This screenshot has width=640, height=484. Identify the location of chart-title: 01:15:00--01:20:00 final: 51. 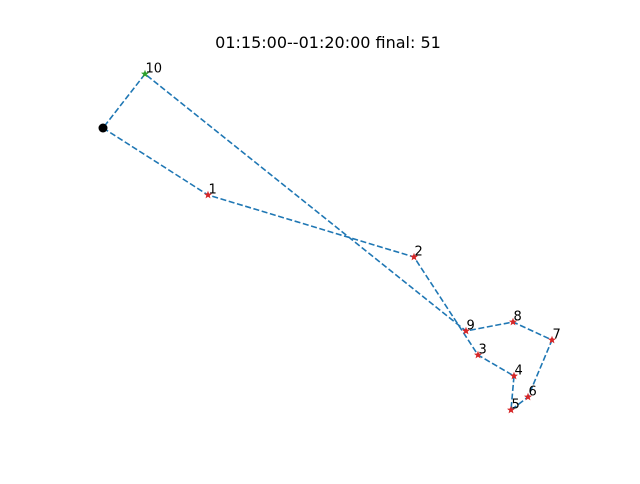
(328, 42).